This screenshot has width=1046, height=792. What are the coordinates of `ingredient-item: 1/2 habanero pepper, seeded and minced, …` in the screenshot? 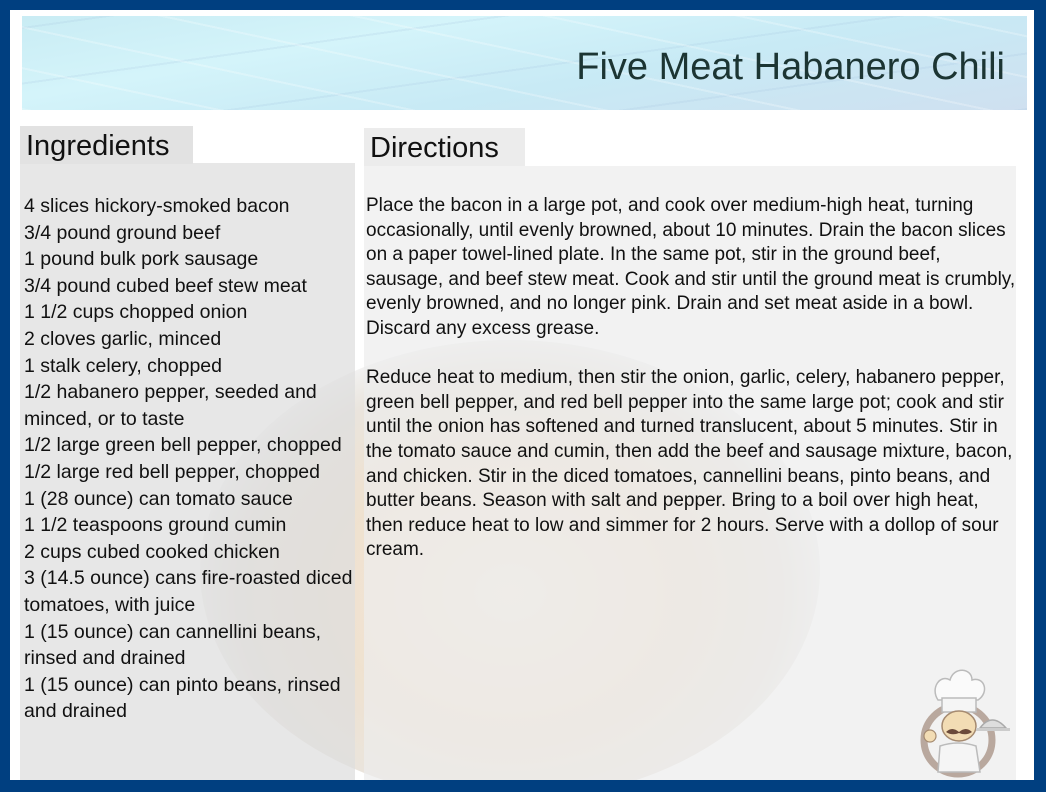 It's located at (170, 405).